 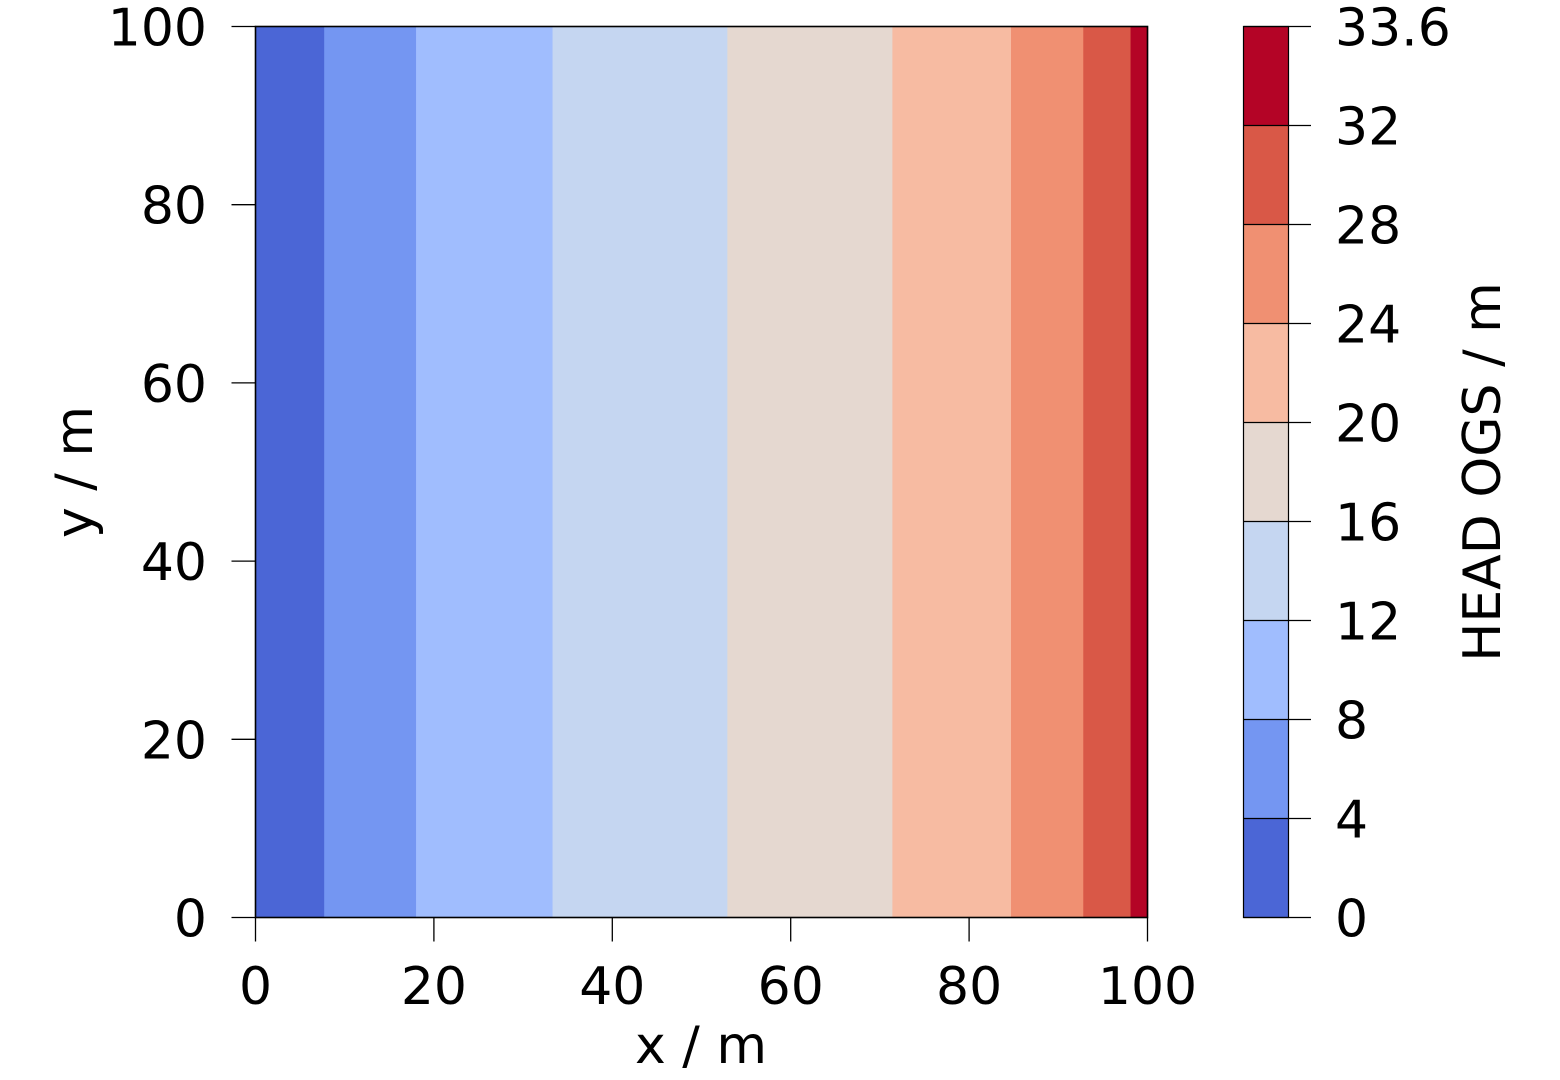 What do you see at coordinates (1351, 821) in the screenshot?
I see `colorbar-tick-label: 4` at bounding box center [1351, 821].